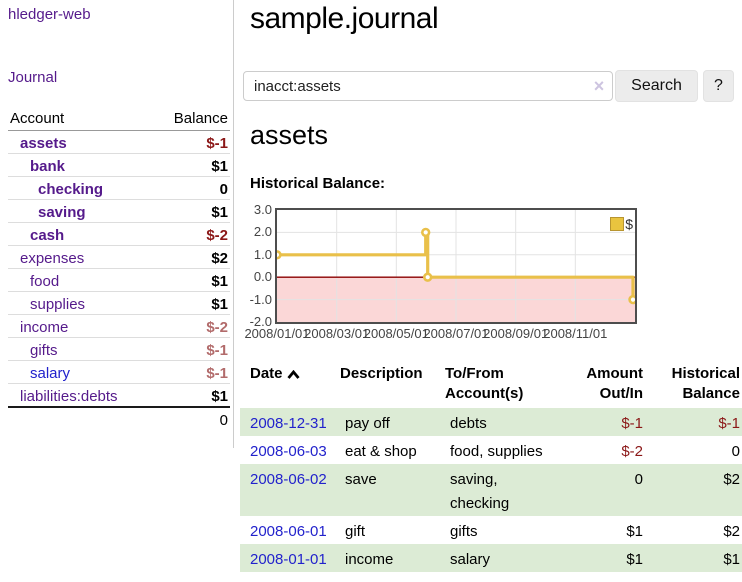  What do you see at coordinates (119, 395) in the screenshot?
I see `account-row-liabilities-debts: liabilities:debts $1` at bounding box center [119, 395].